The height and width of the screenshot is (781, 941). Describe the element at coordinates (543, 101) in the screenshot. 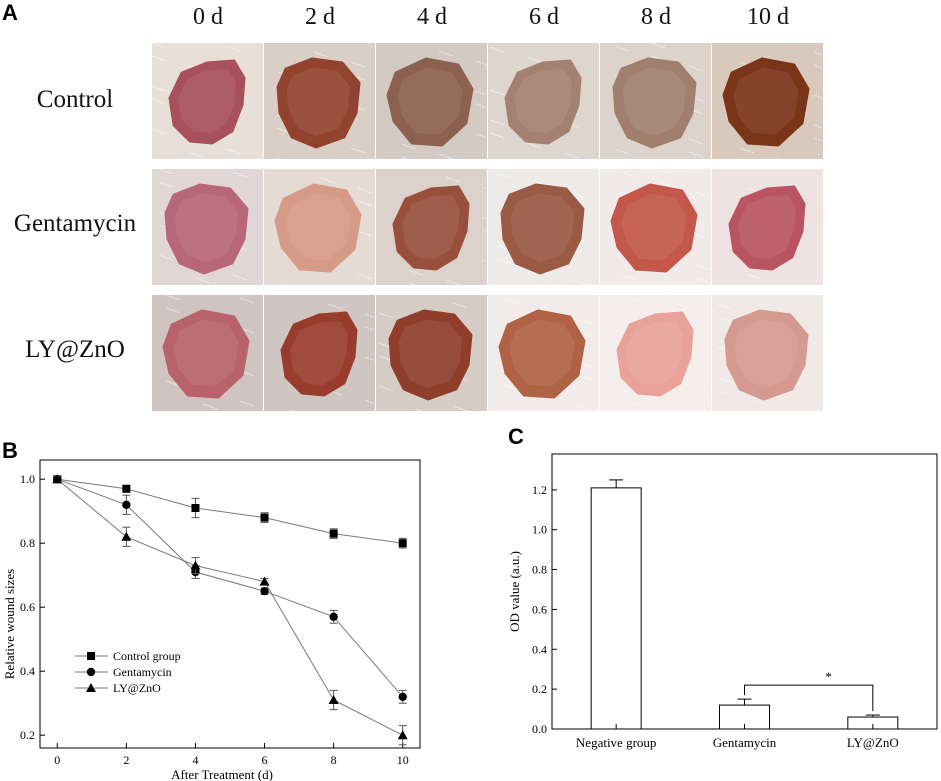

I see `wound-photo-control-6d` at that location.